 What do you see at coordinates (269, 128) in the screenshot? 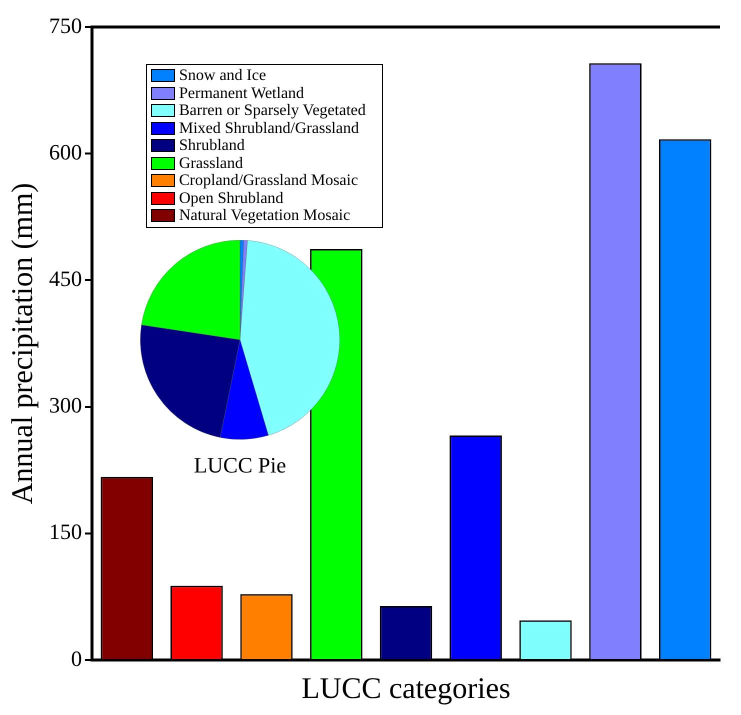
I see `legend-label: Mixed Shrubland/Grassland` at bounding box center [269, 128].